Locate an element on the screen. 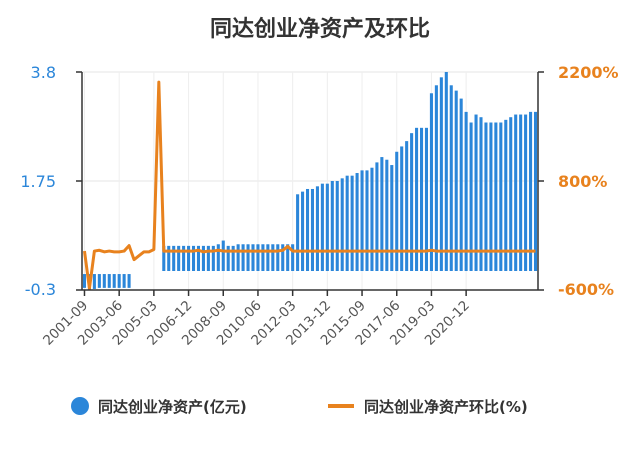 This screenshot has width=640, height=450. left-tick-top: 3.8 is located at coordinates (43, 72).